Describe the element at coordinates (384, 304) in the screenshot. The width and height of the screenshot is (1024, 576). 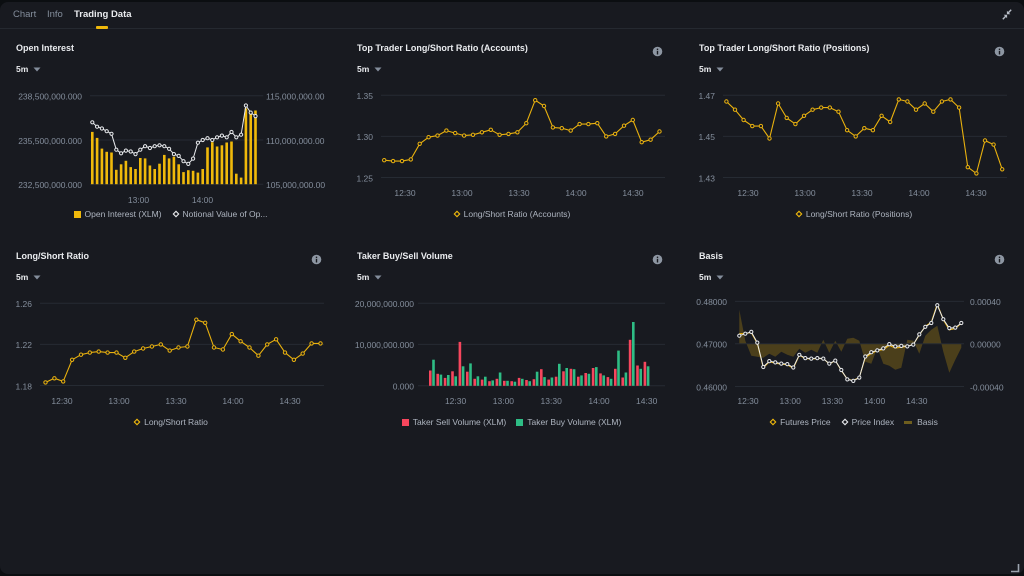
I see `svg-text: 20,000,000.000` at that location.